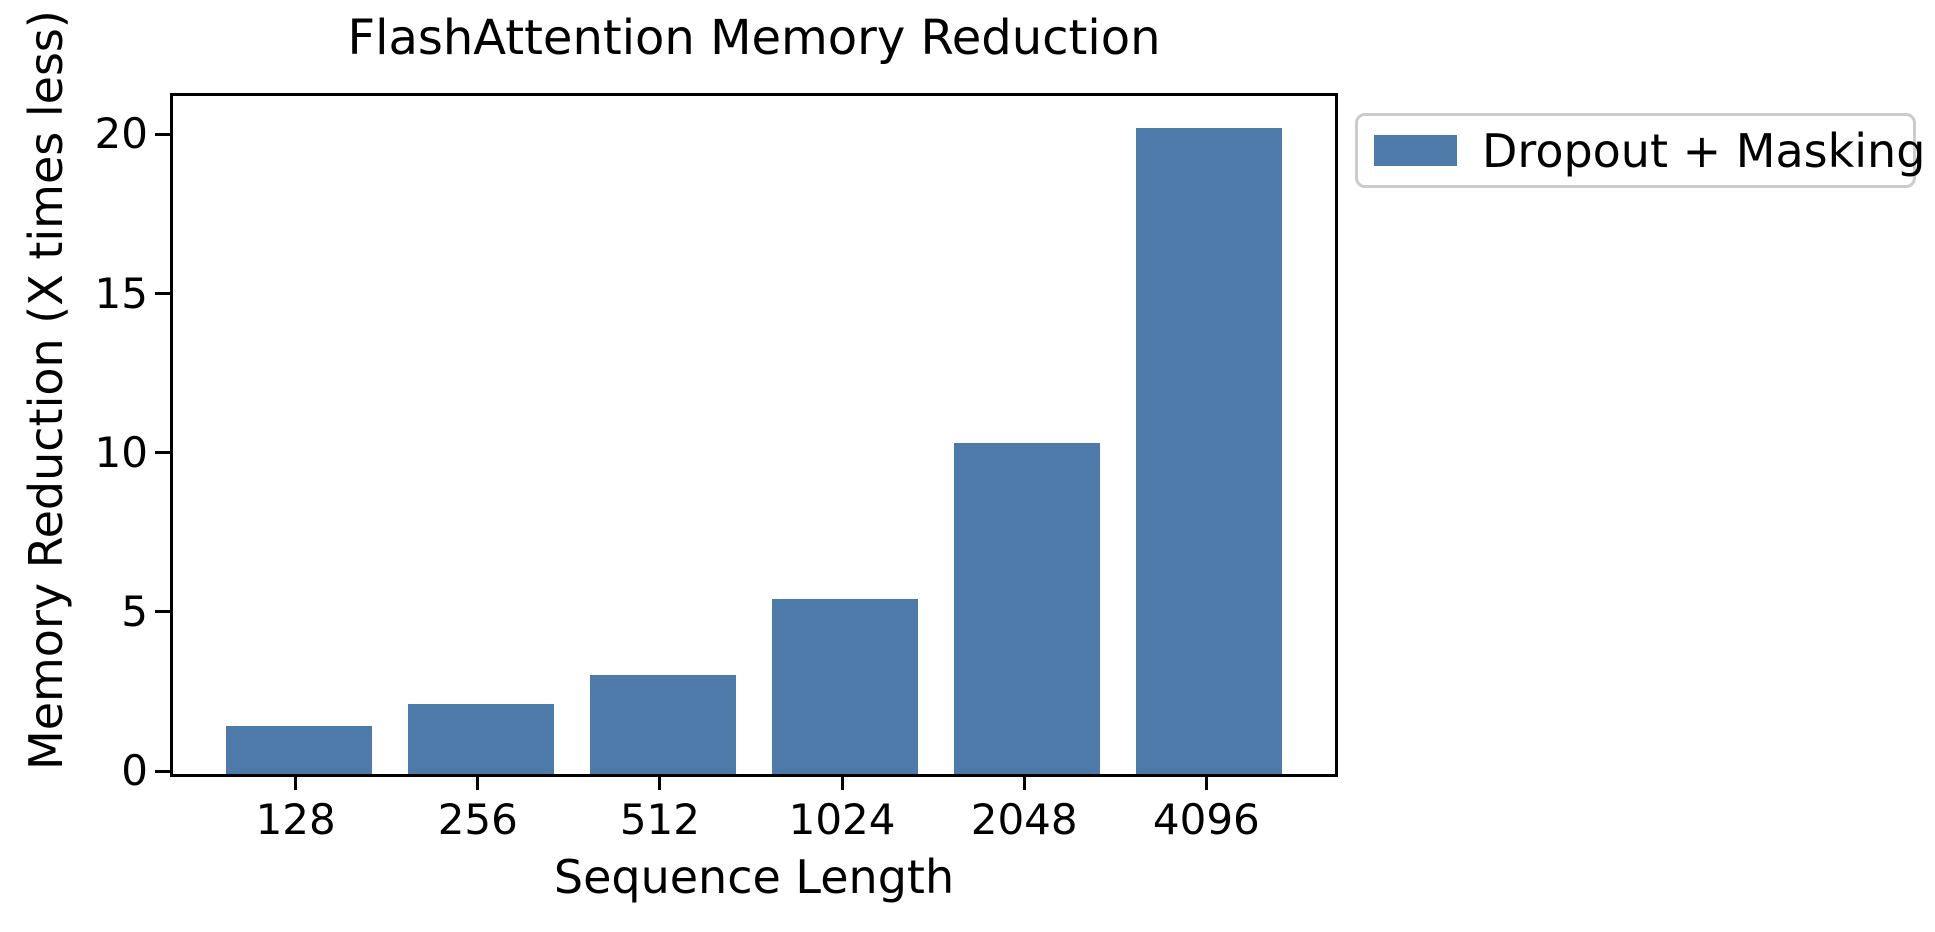 The width and height of the screenshot is (1935, 932). What do you see at coordinates (295, 819) in the screenshot?
I see `x-tick-label-128: 128` at bounding box center [295, 819].